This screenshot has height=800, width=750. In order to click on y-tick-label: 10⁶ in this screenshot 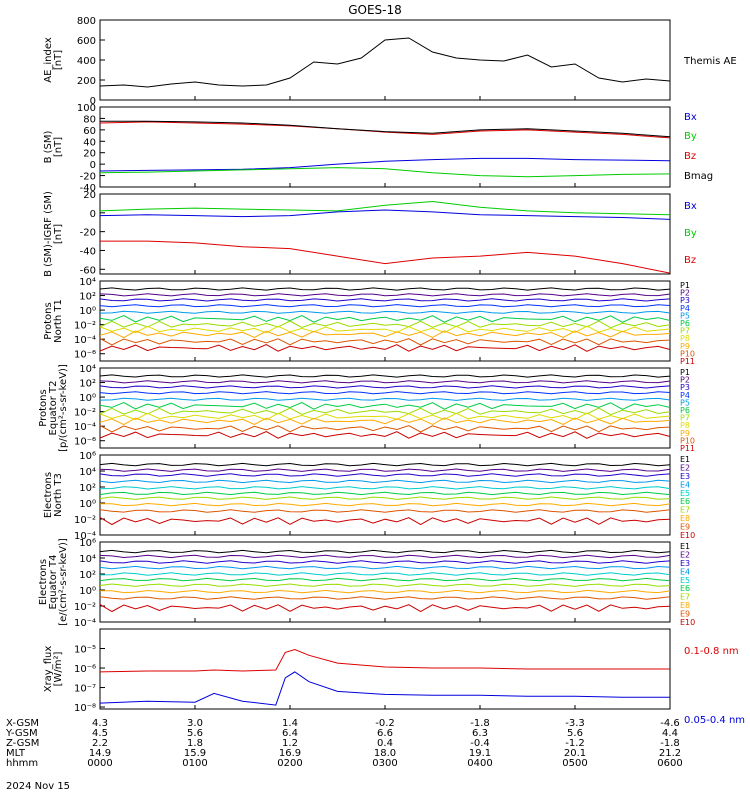, I will do `click(87, 543)`.